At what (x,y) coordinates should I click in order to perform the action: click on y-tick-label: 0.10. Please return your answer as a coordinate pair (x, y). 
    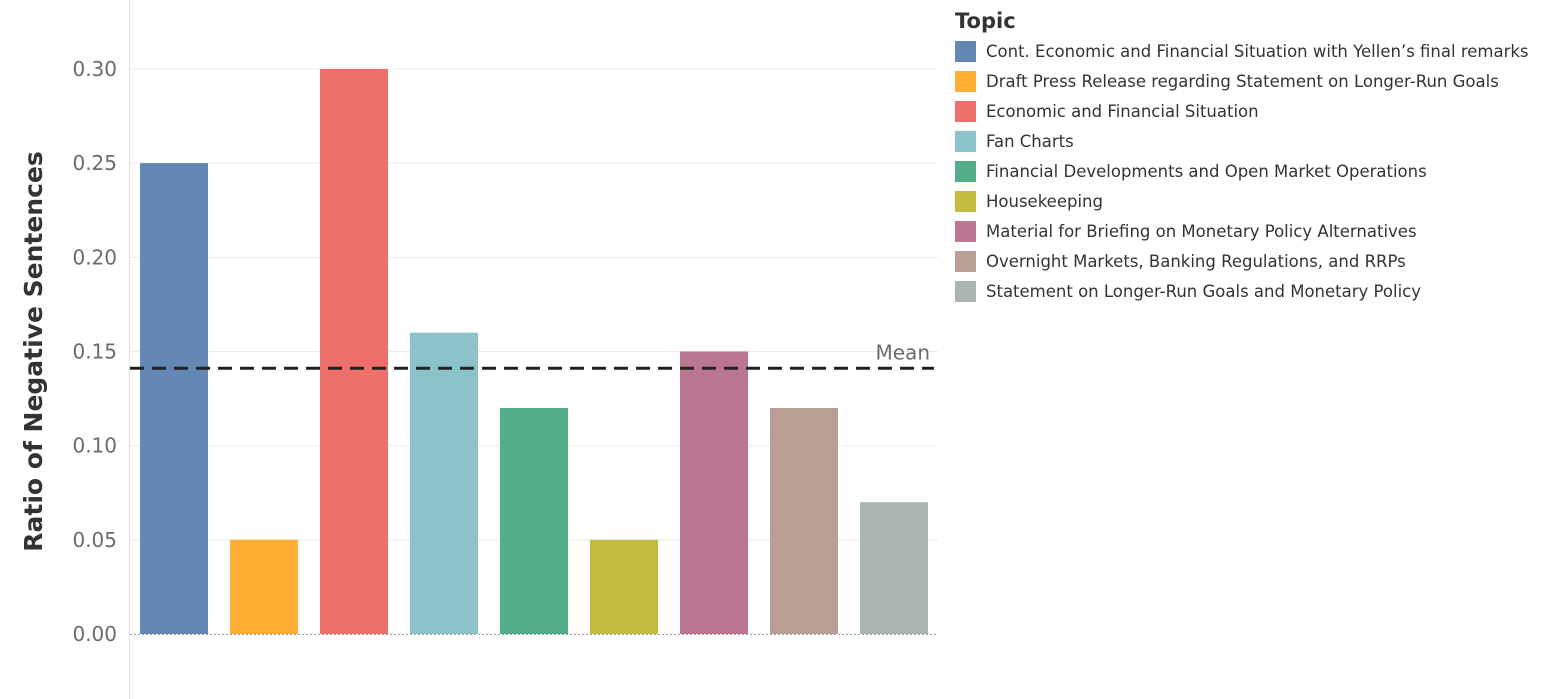
    Looking at the image, I should click on (94, 446).